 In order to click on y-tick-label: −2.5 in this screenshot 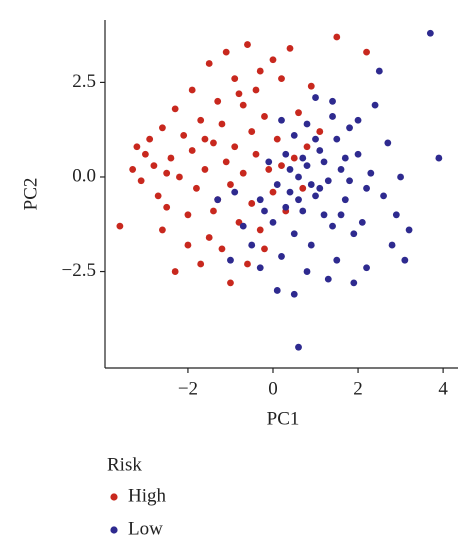, I will do `click(79, 270)`.